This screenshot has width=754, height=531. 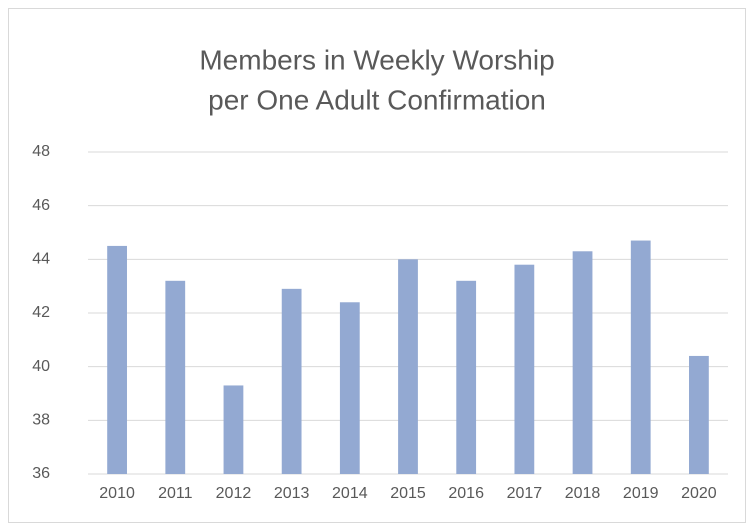 What do you see at coordinates (41, 366) in the screenshot?
I see `y-tick-label: 40` at bounding box center [41, 366].